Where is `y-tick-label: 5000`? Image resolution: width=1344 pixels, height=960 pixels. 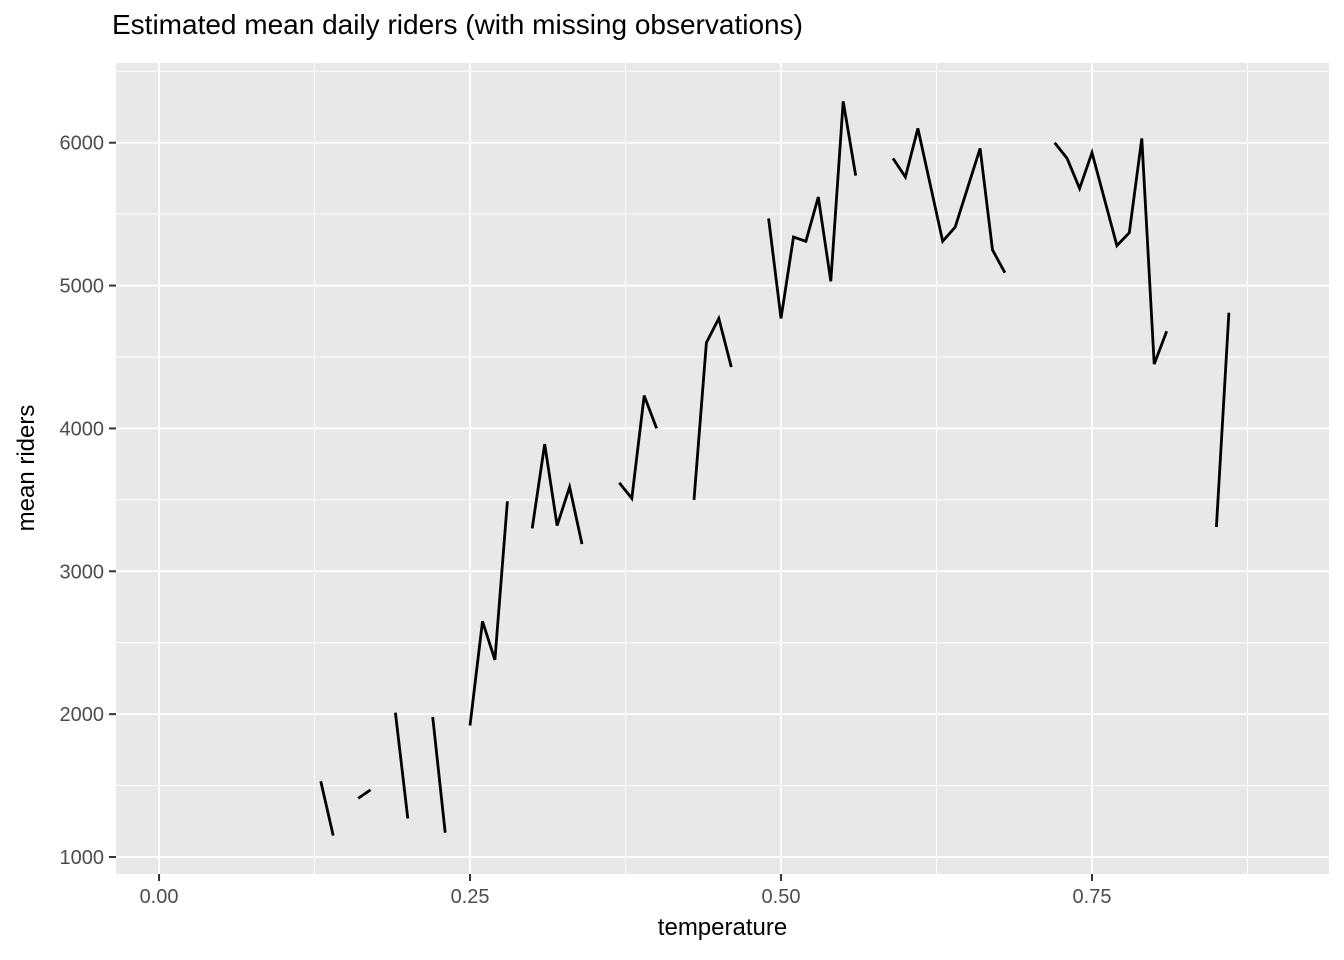 y-tick-label: 5000 is located at coordinates (82, 287).